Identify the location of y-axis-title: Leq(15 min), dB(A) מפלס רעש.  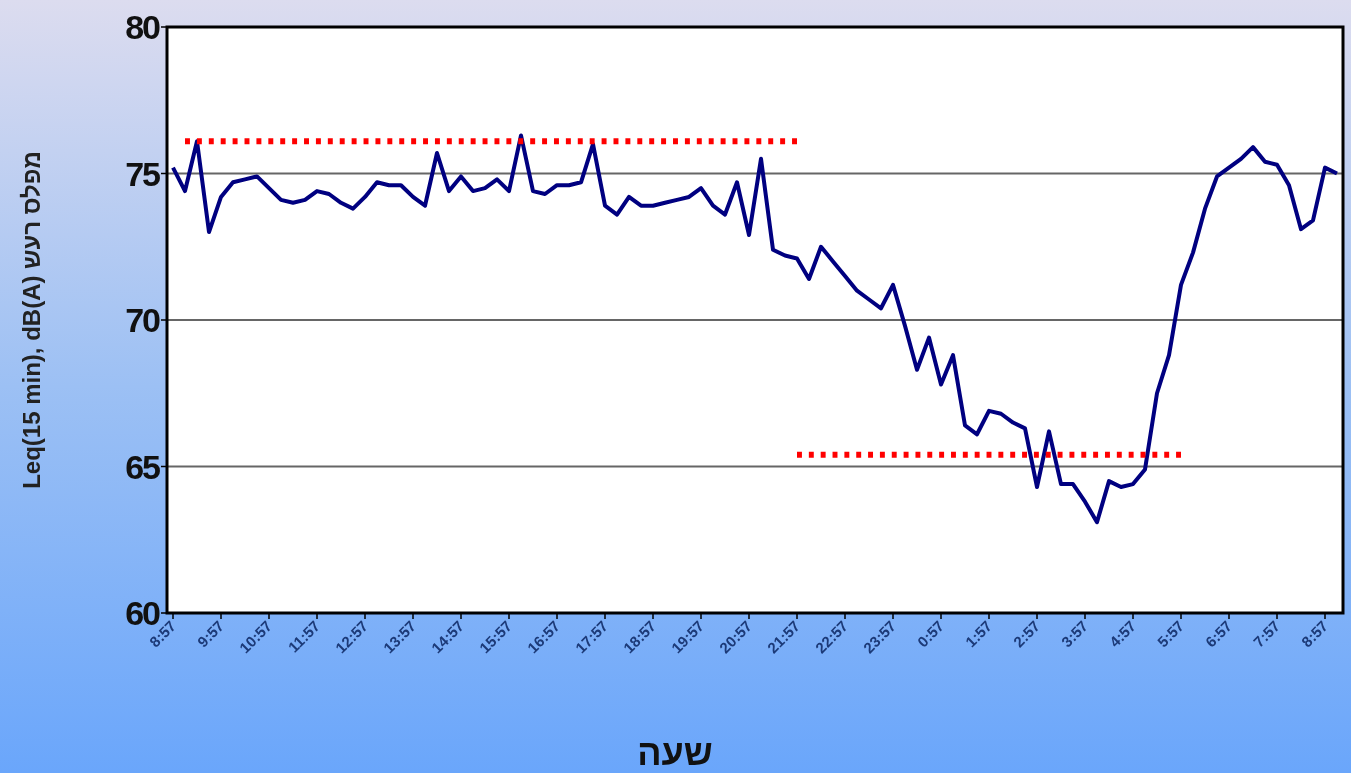
(31, 320).